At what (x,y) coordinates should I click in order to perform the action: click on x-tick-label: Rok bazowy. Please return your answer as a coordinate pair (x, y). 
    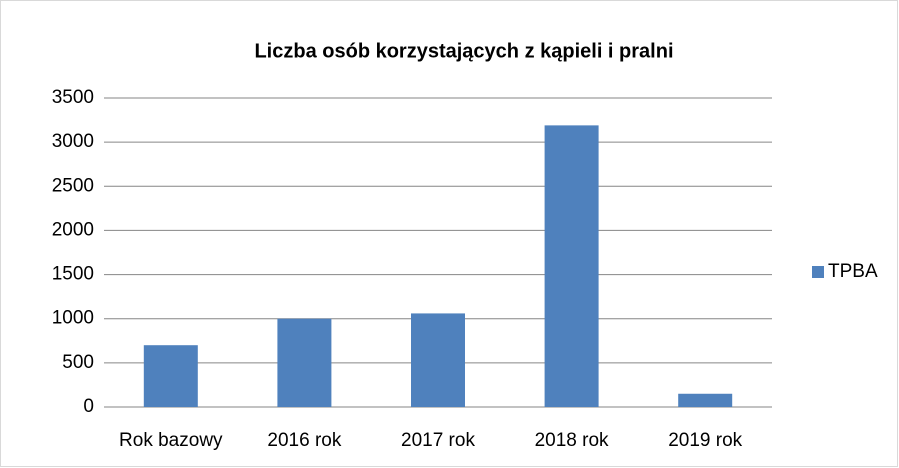
    Looking at the image, I should click on (171, 440).